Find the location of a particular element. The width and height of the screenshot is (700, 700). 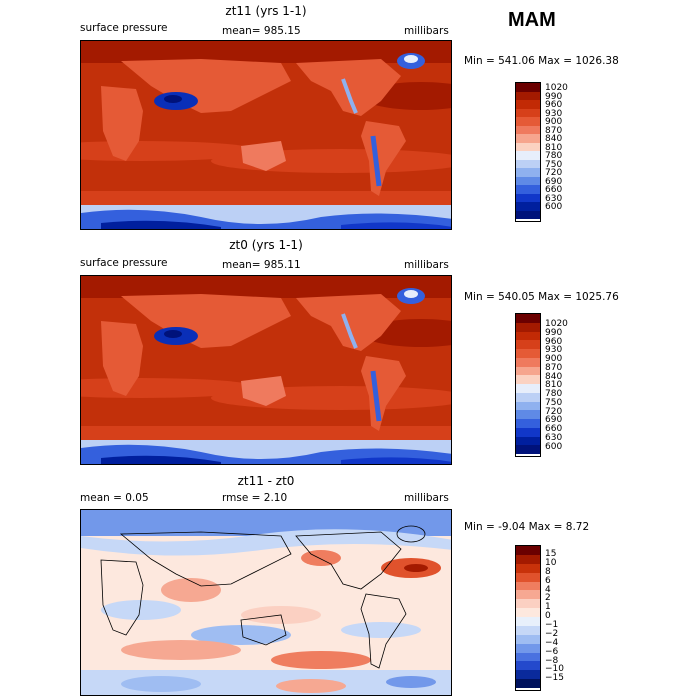

panel3-title: zt11 - zt0 is located at coordinates (266, 481).